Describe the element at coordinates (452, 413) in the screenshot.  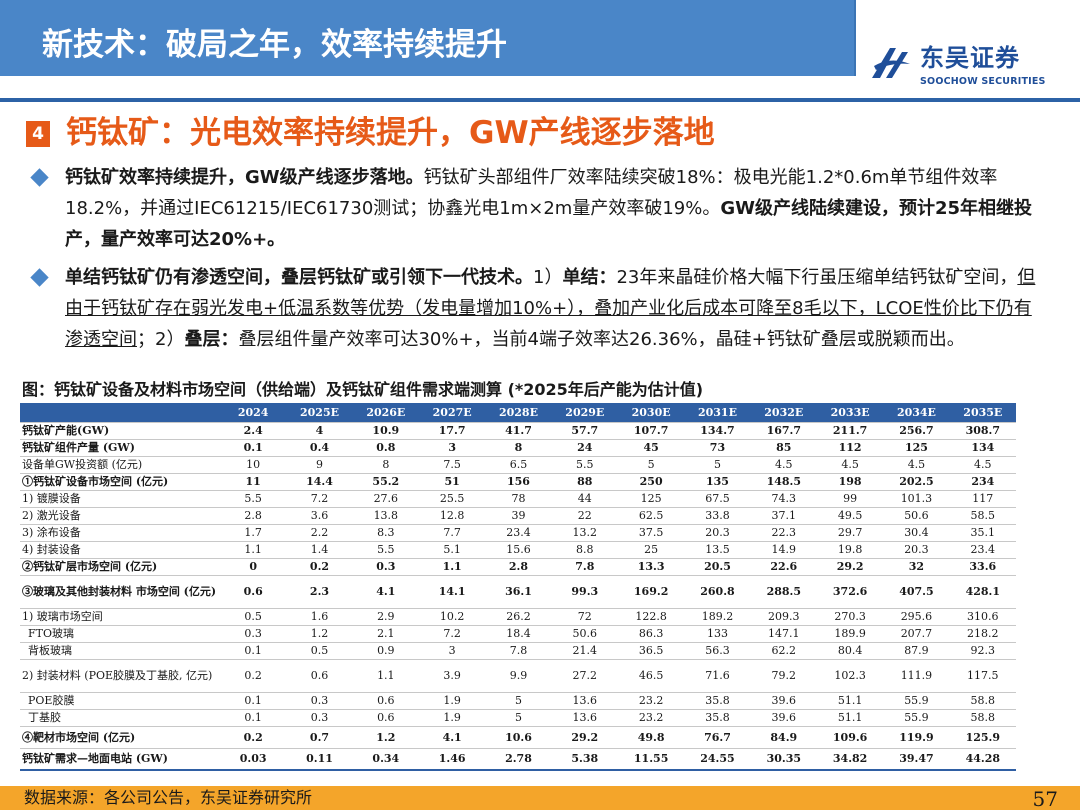
I see `year-header: 2027E` at that location.